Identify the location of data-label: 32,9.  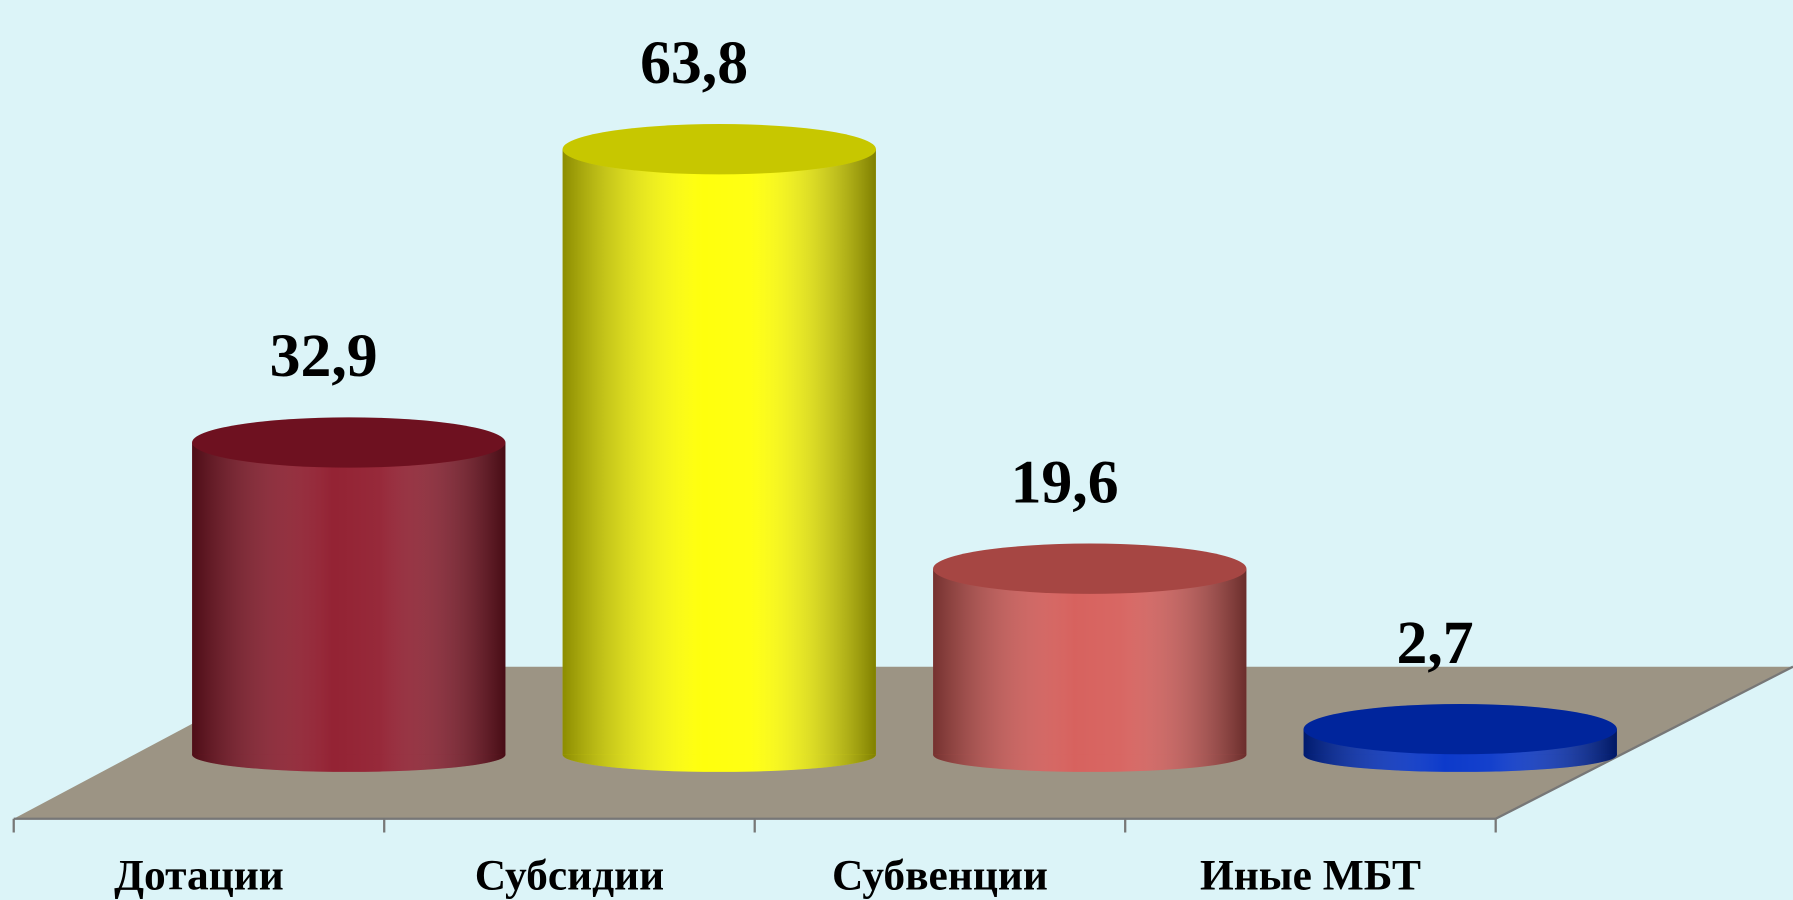
(324, 356).